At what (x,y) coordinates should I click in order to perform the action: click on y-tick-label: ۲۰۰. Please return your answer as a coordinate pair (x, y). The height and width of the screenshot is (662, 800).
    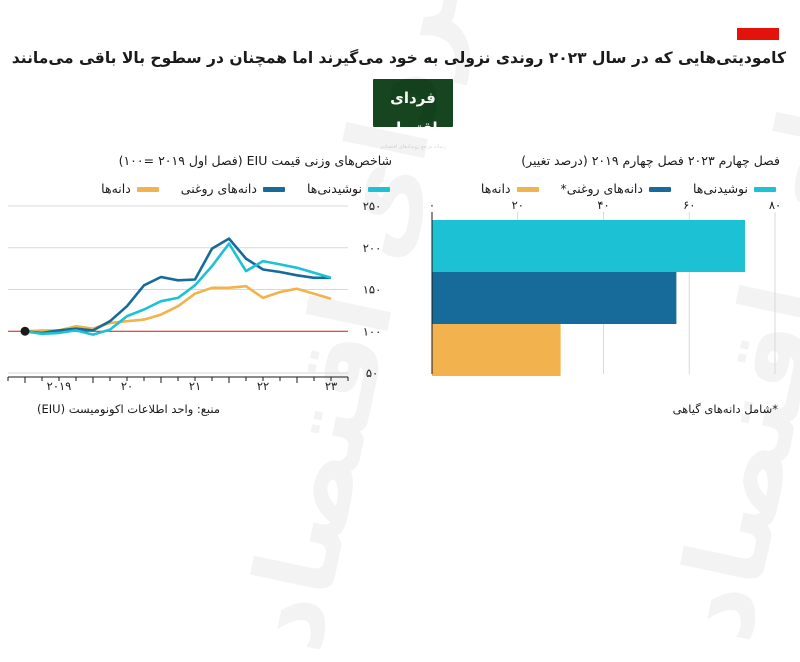
    Looking at the image, I should click on (372, 248).